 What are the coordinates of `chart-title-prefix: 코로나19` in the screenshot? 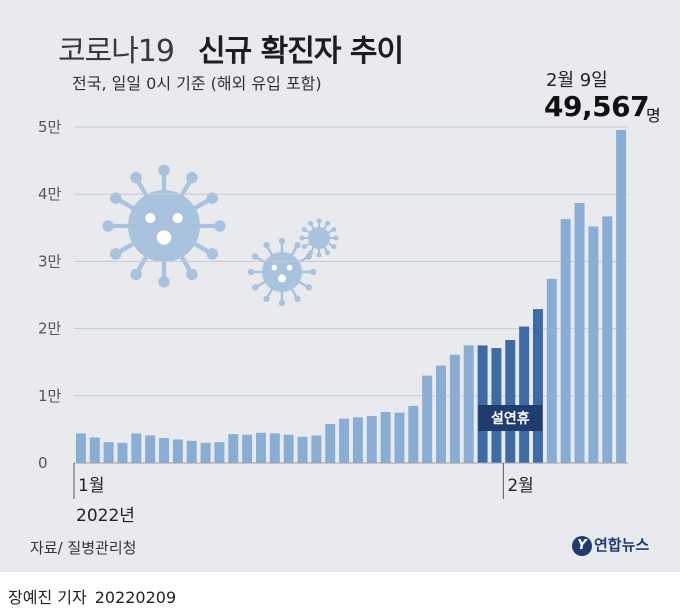 It's located at (116, 51).